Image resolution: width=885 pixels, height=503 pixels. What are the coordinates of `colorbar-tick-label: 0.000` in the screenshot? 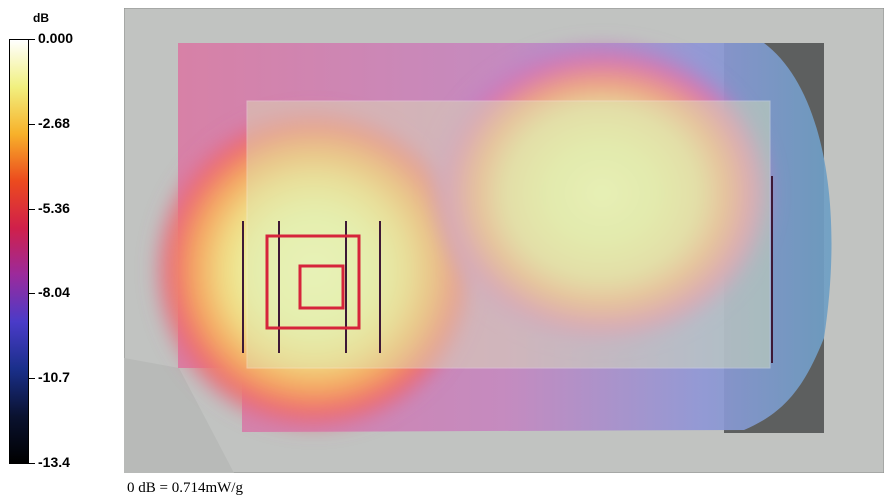 It's located at (56, 38).